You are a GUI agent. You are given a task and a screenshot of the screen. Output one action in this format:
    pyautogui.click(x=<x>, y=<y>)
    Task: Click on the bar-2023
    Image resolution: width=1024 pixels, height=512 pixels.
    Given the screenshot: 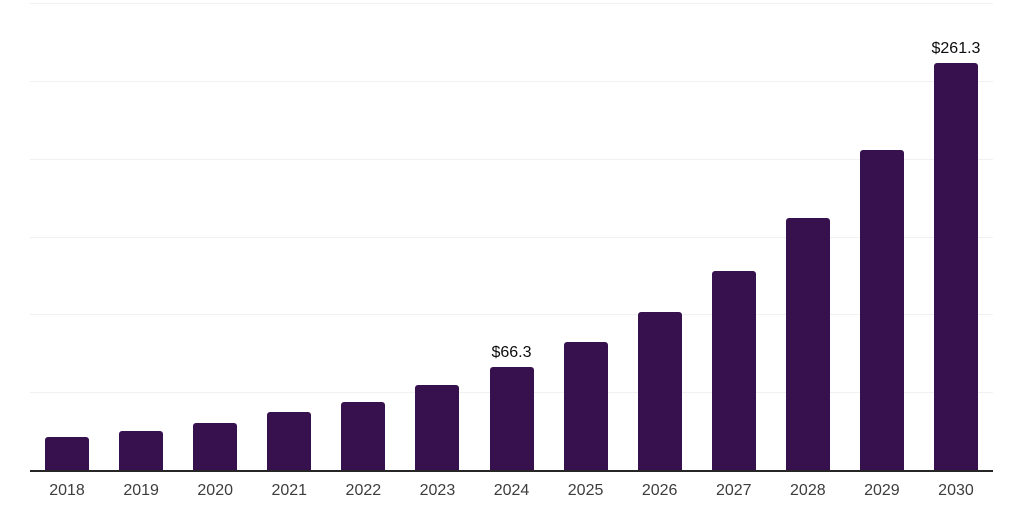 What is the action you would take?
    pyautogui.click(x=437, y=427)
    